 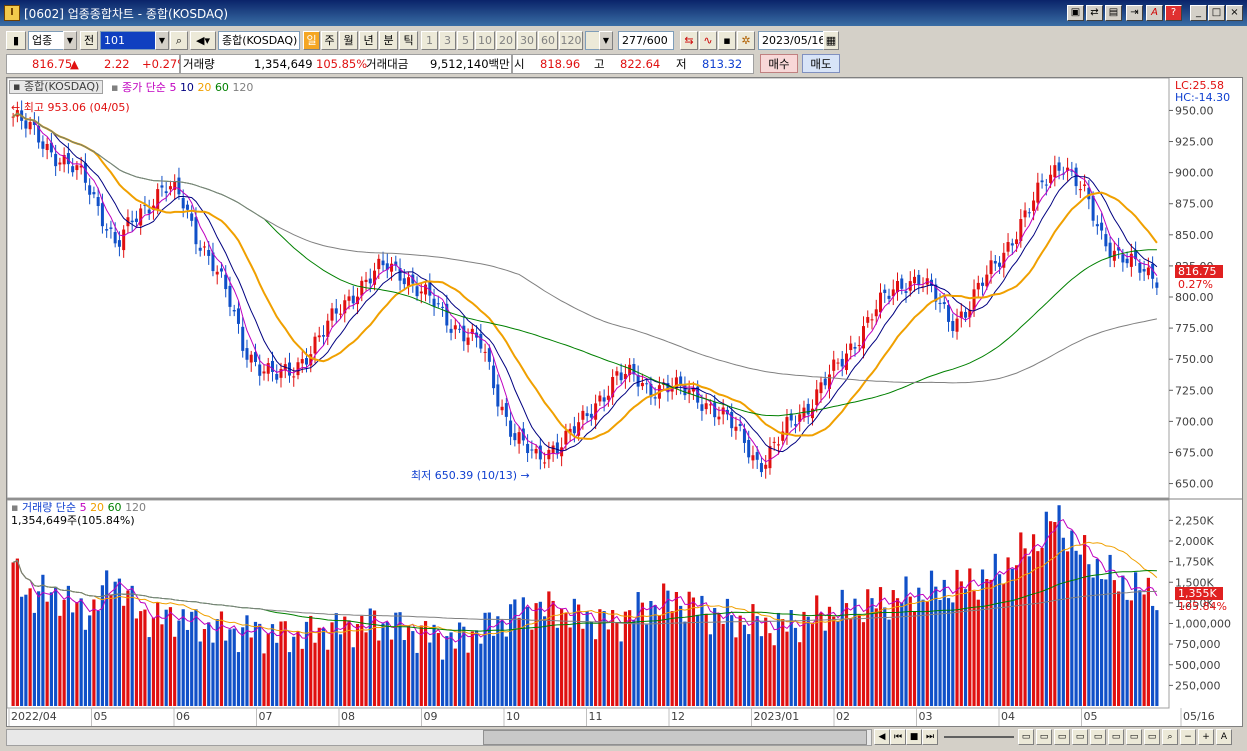 What do you see at coordinates (78, 507) in the screenshot?
I see `volume-ma-legend: ▪ 거래량 단순 5 20 60 120` at bounding box center [78, 507].